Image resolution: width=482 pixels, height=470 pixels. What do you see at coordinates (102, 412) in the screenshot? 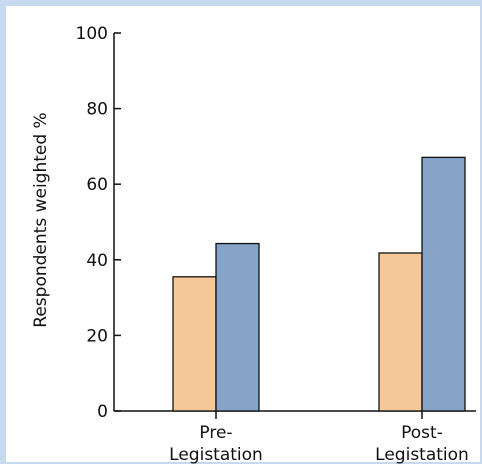
I see `y-tick-label: 0` at bounding box center [102, 412].